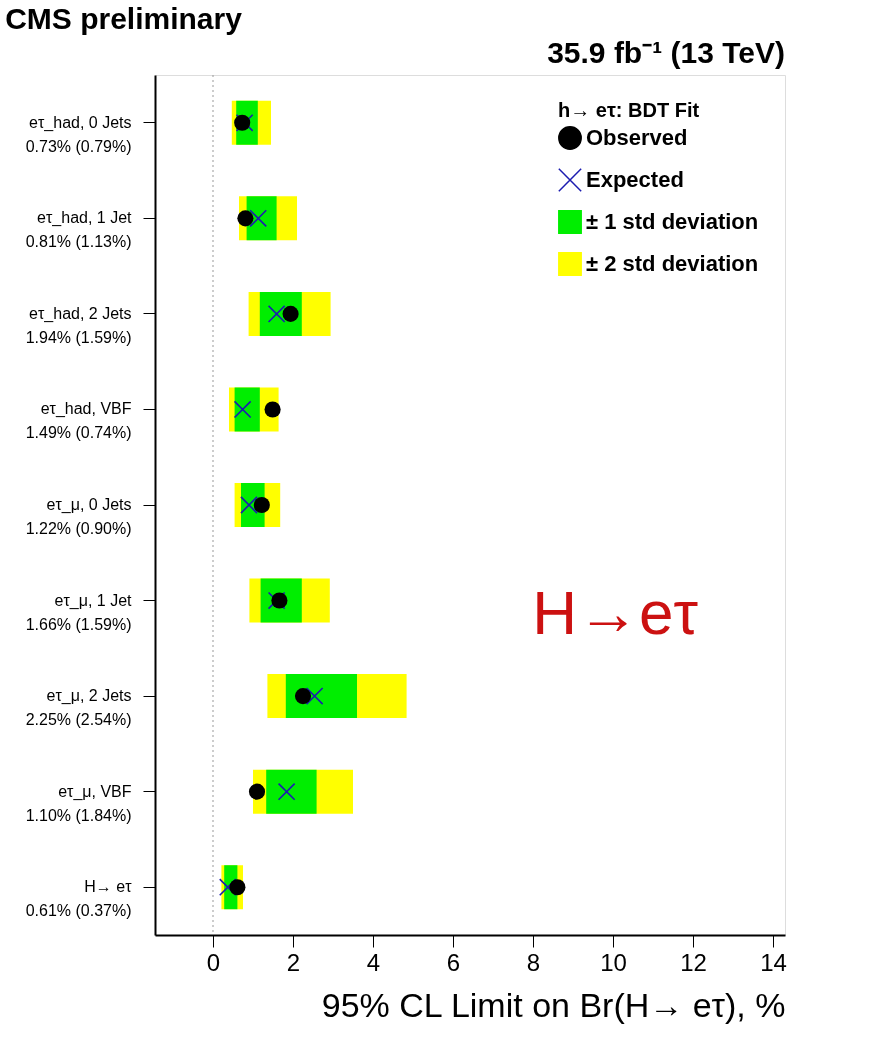 Image resolution: width=870 pixels, height=1044 pixels. I want to click on y-tick-label: eτ_μ, VBF 1.10% (1.84%), so click(78, 803).